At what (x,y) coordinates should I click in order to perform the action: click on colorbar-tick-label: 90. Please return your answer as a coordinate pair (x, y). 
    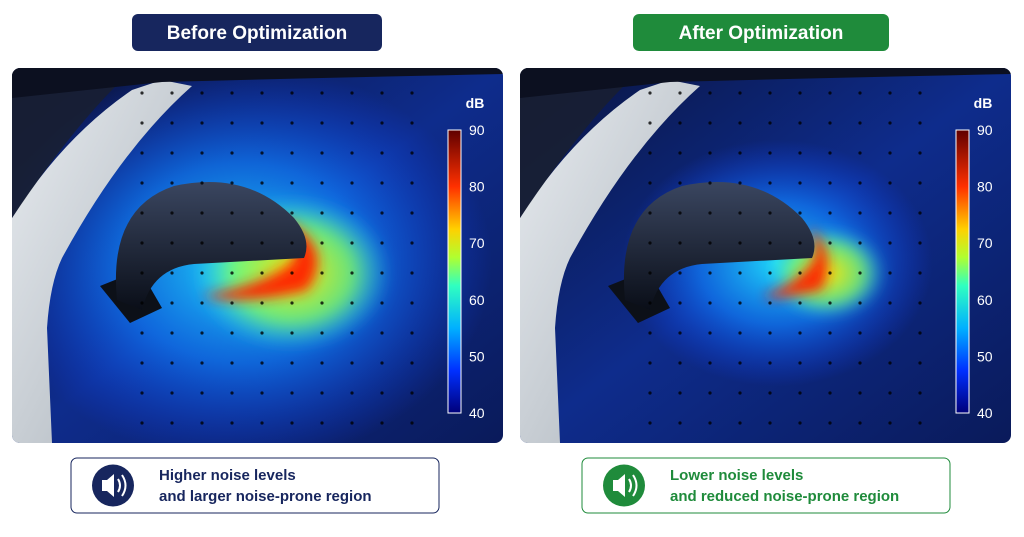
    Looking at the image, I should click on (985, 130).